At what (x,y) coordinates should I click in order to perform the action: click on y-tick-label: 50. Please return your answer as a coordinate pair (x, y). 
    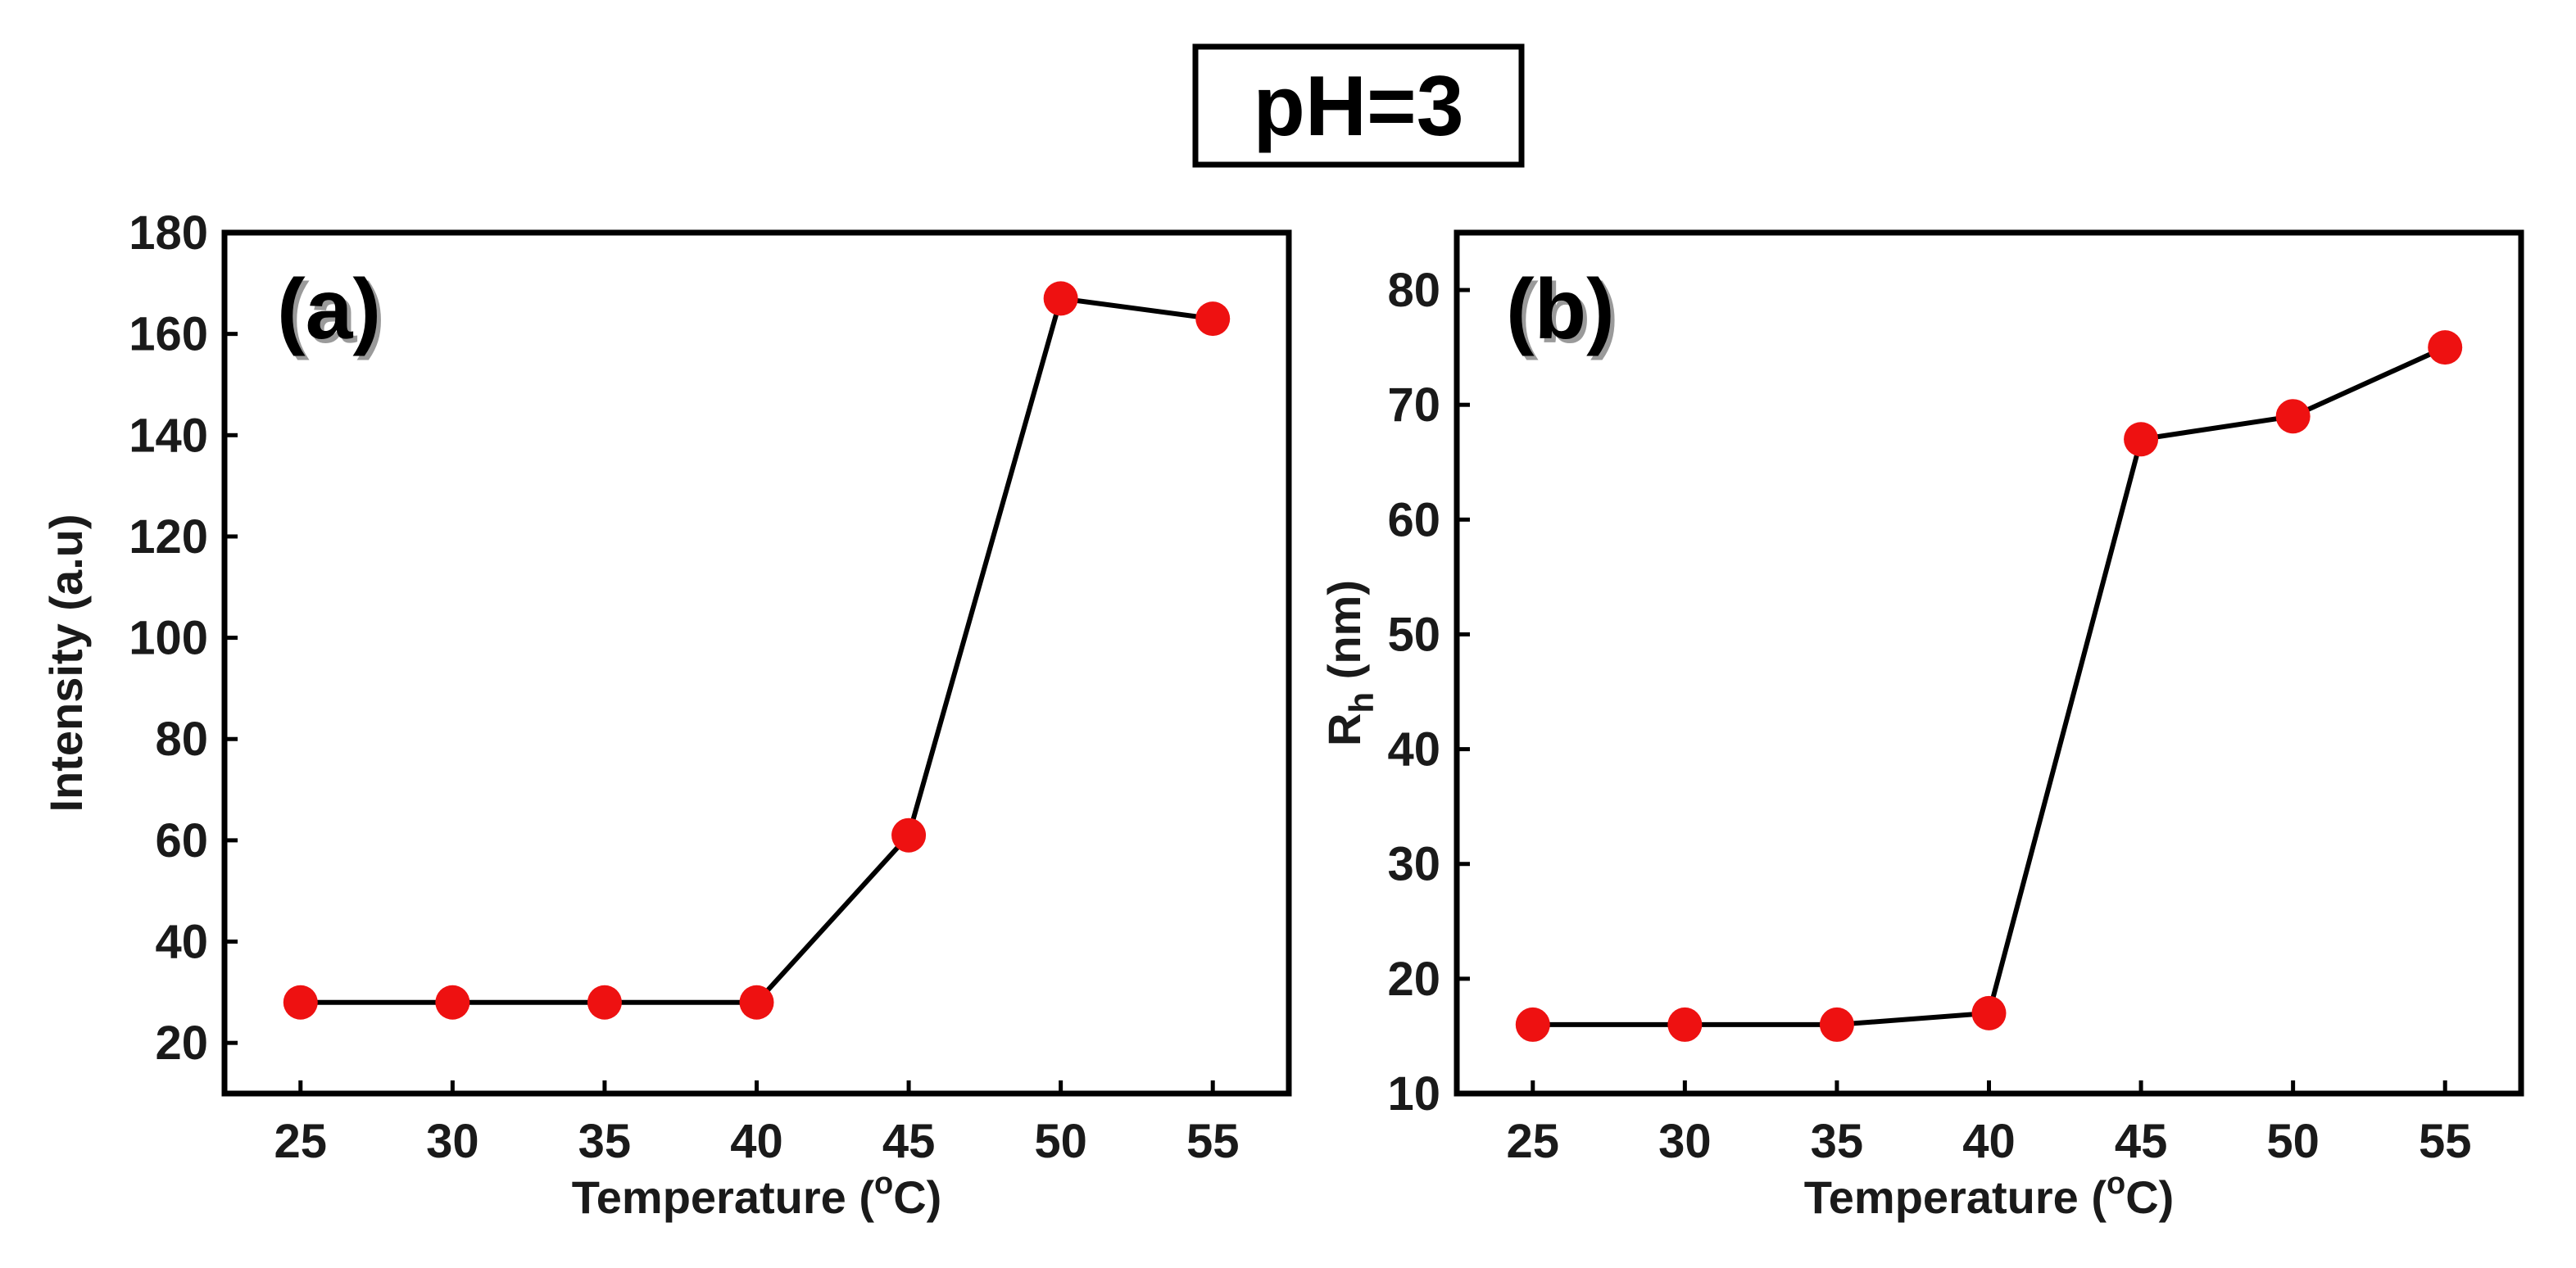
    Looking at the image, I should click on (1413, 634).